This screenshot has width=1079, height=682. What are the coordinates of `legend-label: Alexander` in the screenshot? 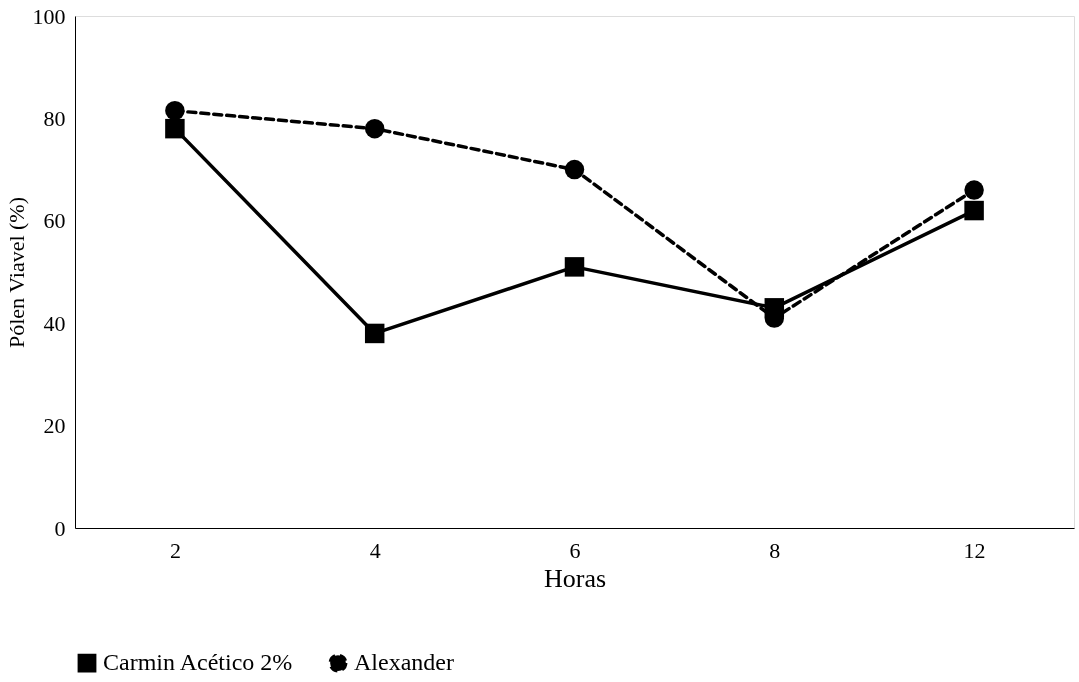 It's located at (404, 662).